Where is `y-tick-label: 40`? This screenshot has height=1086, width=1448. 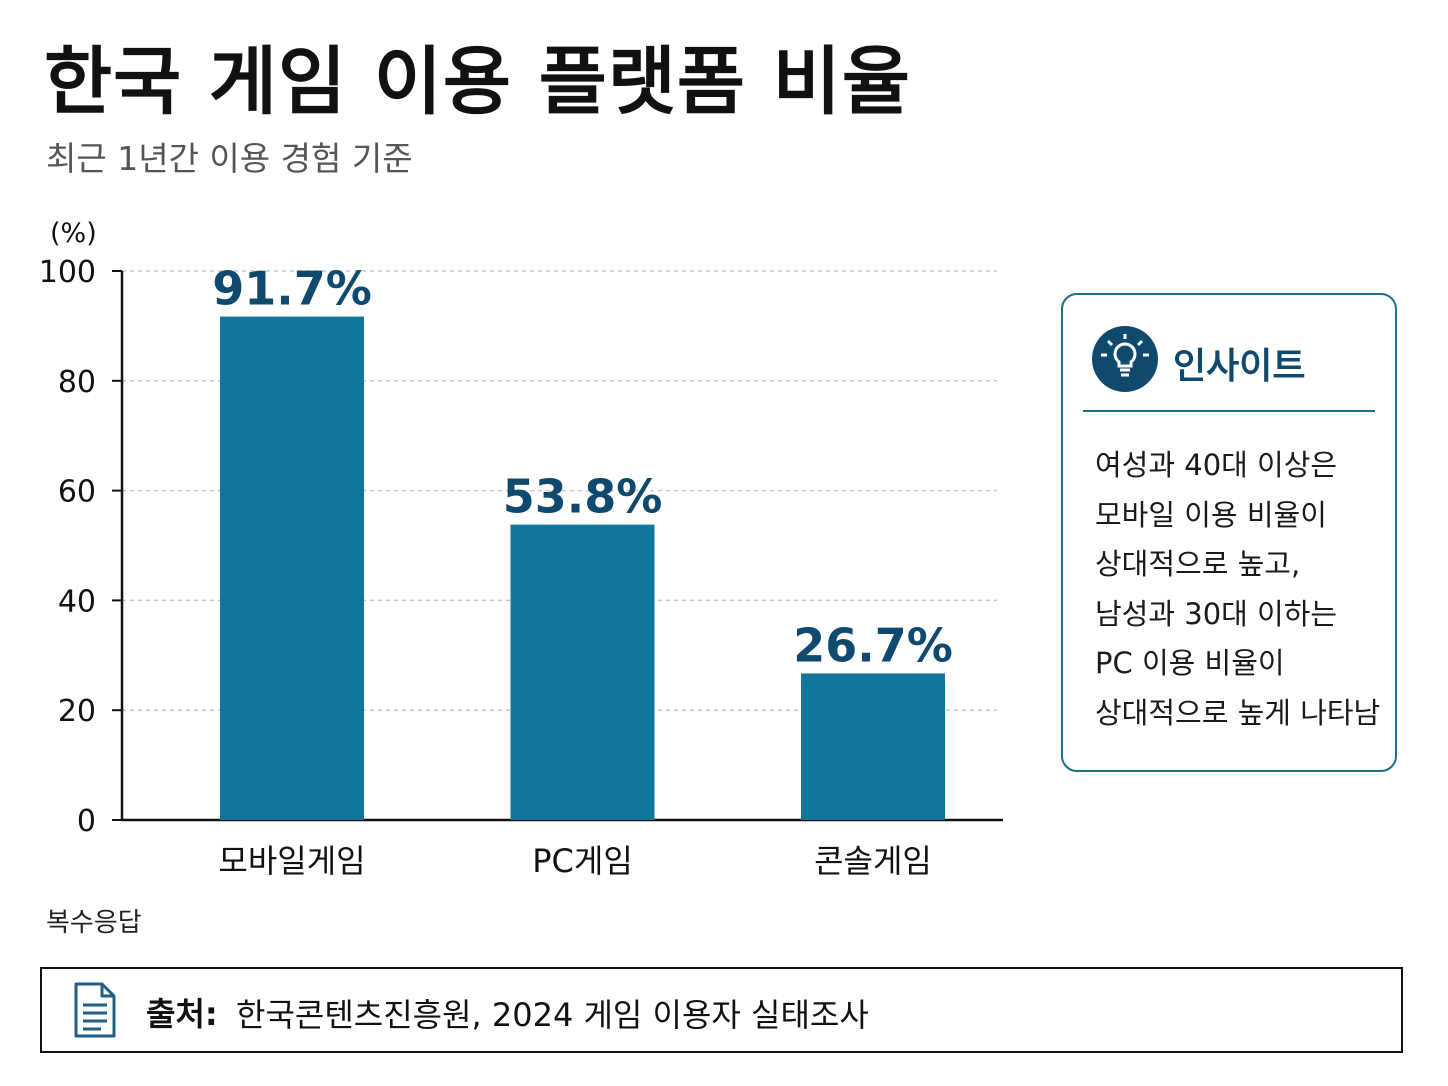
y-tick-label: 40 is located at coordinates (77, 601).